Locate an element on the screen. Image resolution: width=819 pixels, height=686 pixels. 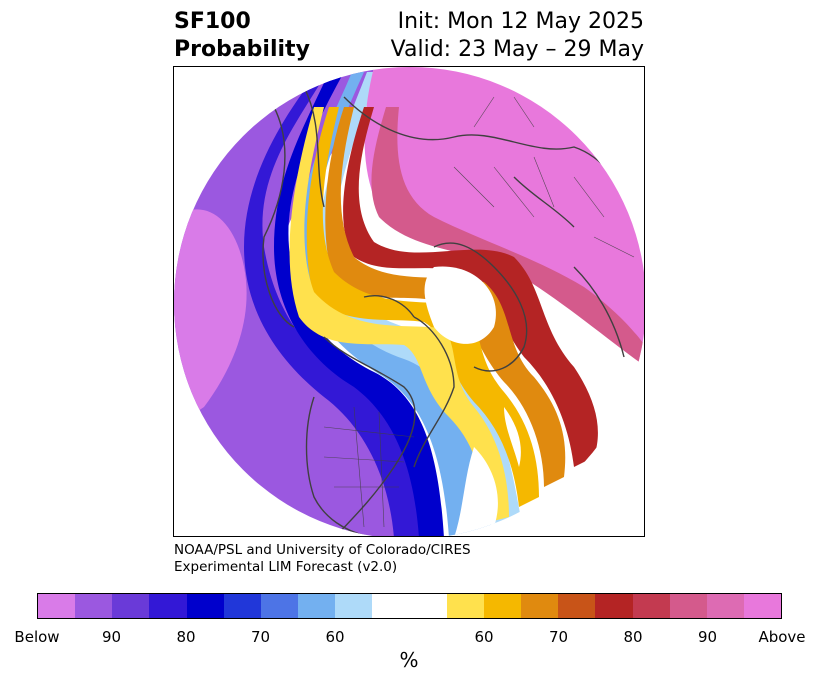
colorbar-unit: % is located at coordinates (409, 660).